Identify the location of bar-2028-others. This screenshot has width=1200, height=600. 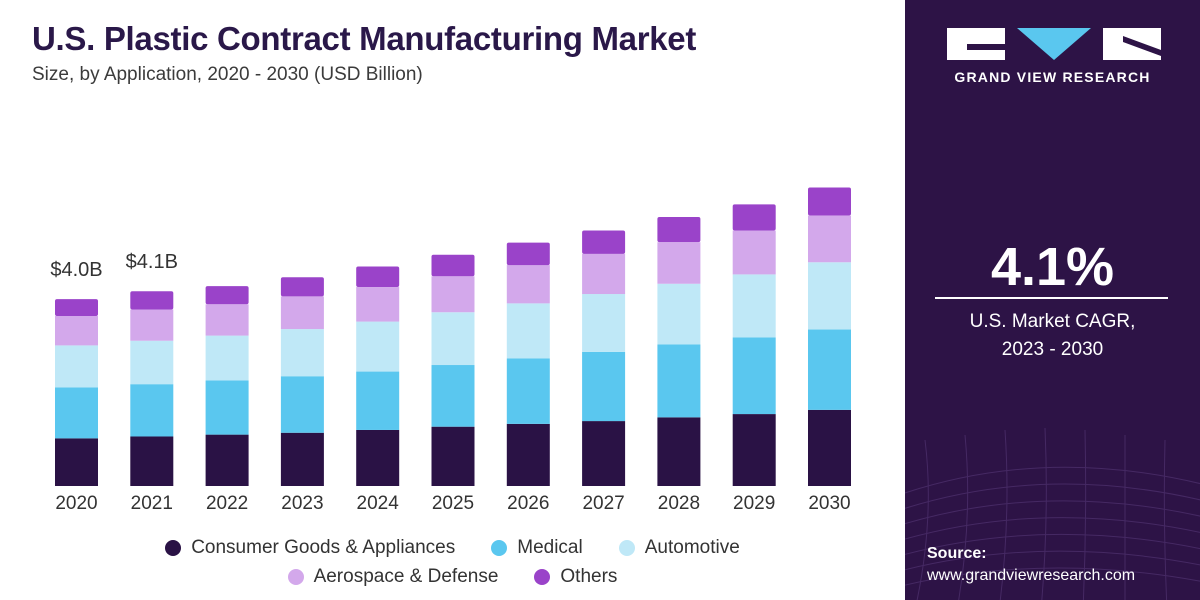
(679, 229).